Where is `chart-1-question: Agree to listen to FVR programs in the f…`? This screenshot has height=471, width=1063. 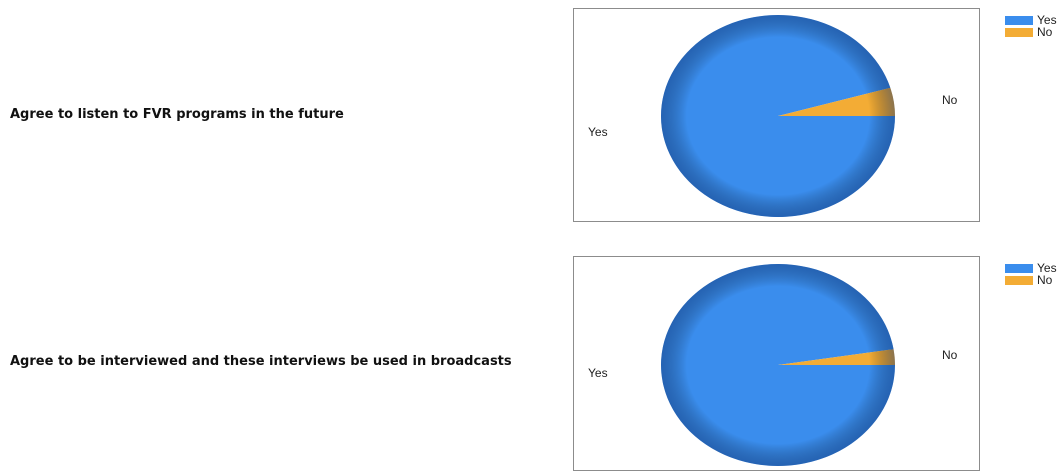
chart-1-question: Agree to listen to FVR programs in the f… is located at coordinates (177, 114).